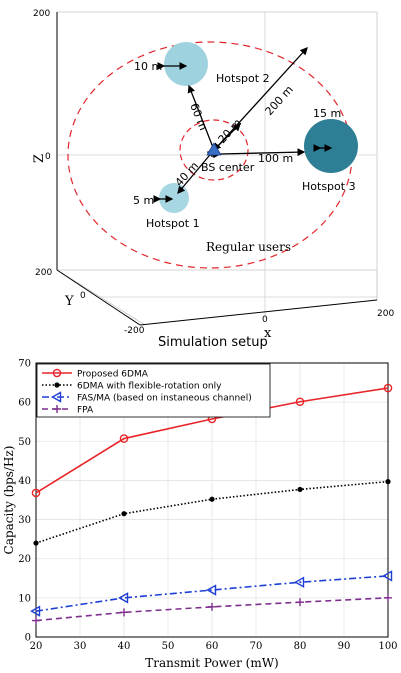  I want to click on y-axis-title: Capacity (bps/Hz), so click(9, 500).